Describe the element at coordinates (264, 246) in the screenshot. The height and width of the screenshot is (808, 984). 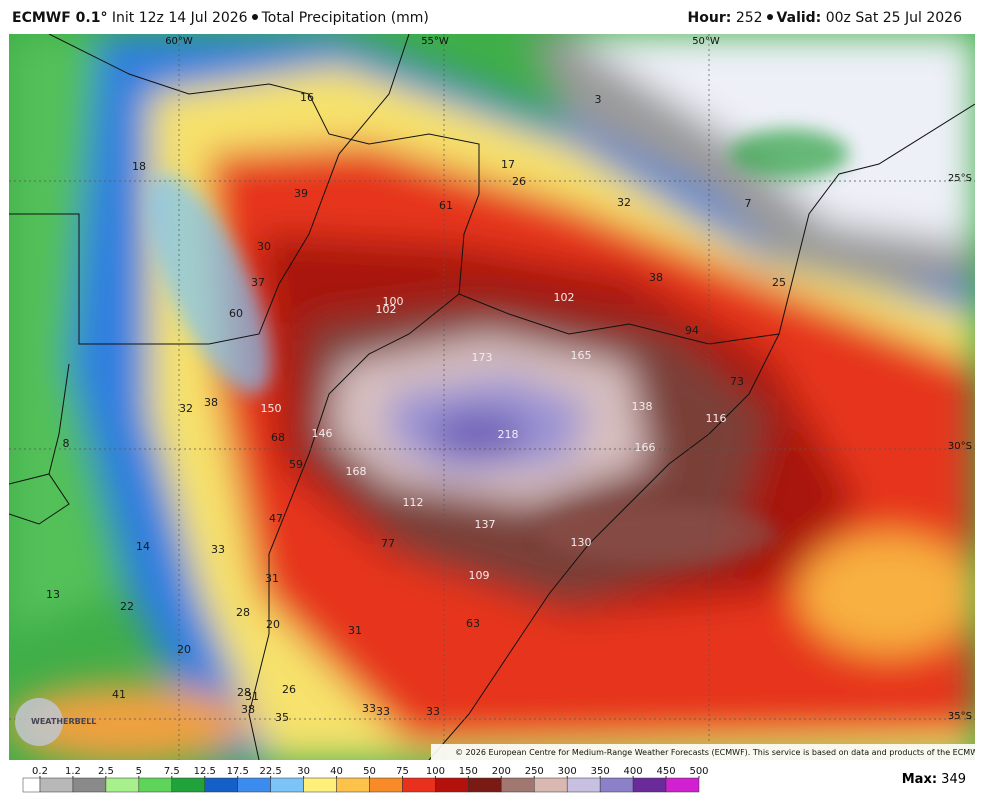
I see `value-label: 30` at that location.